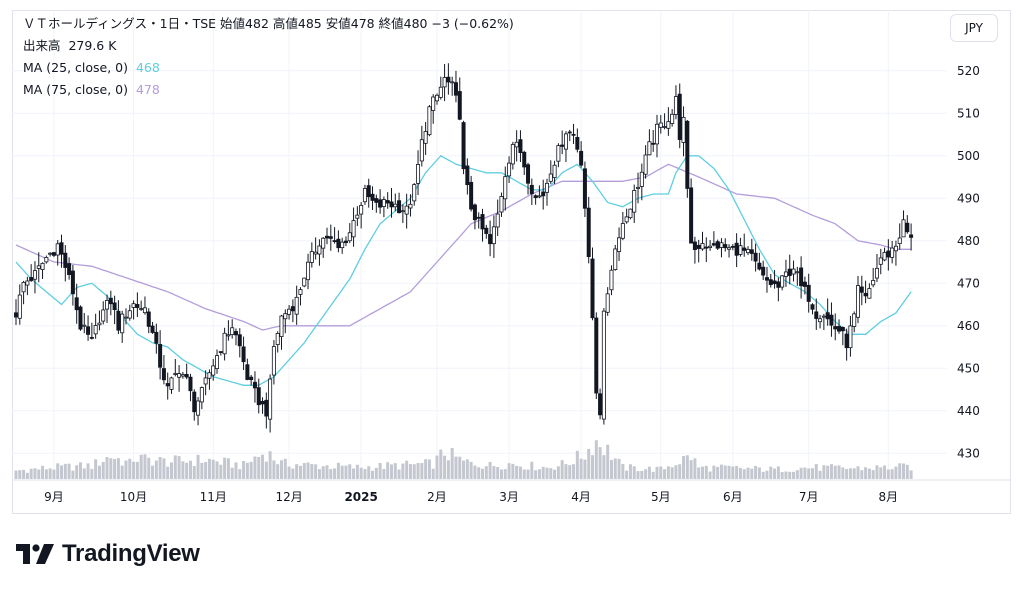 This screenshot has height=590, width=1024. I want to click on volume-label: 出来高, so click(42, 45).